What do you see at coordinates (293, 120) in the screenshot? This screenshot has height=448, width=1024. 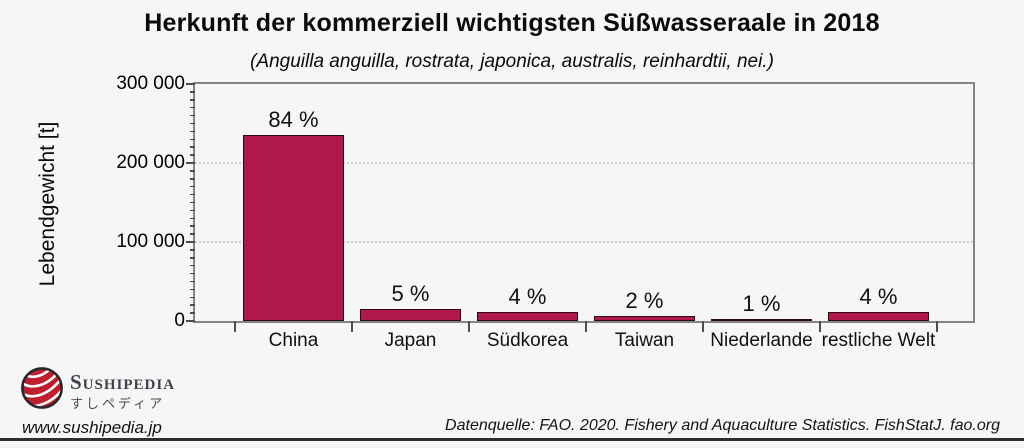 I see `bar-value-label: 84 %` at bounding box center [293, 120].